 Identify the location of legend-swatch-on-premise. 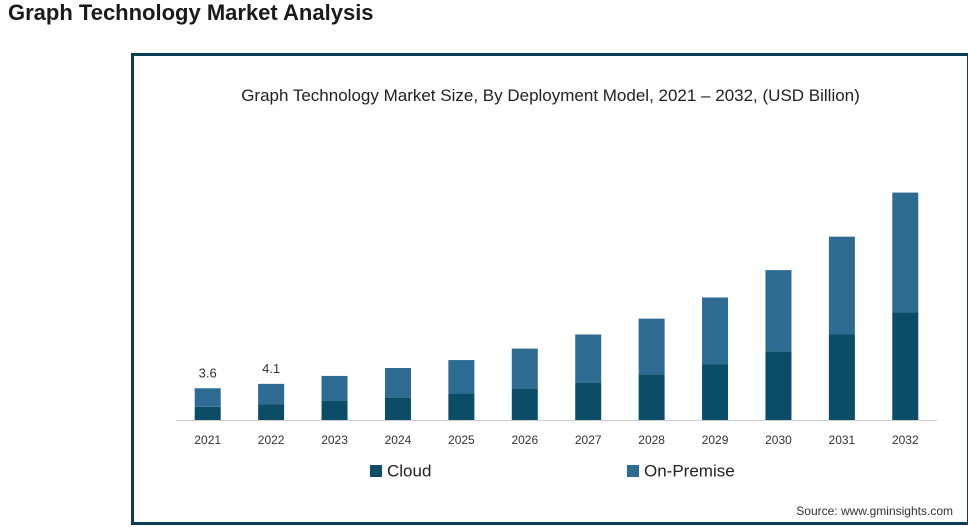
(633, 471).